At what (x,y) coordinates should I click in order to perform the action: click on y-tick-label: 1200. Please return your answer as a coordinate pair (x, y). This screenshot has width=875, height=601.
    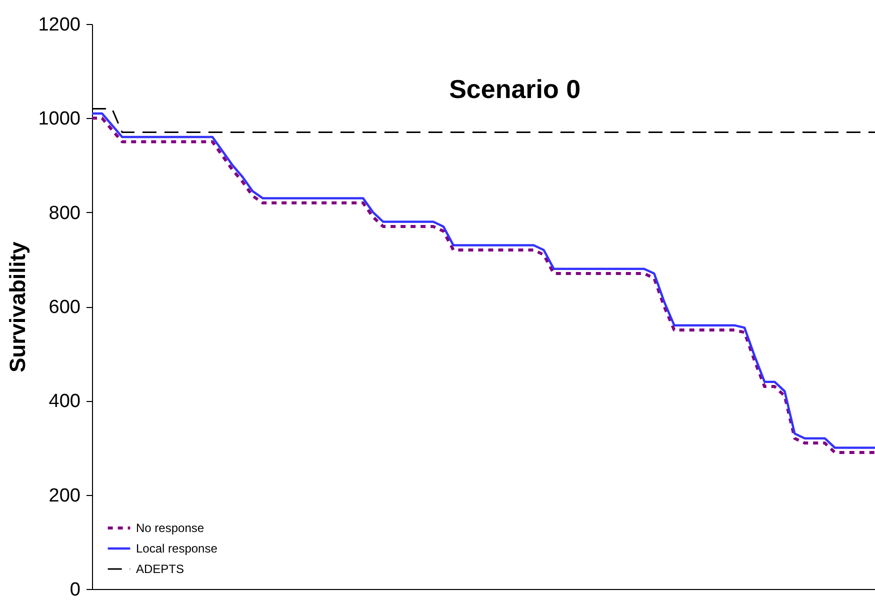
    Looking at the image, I should click on (59, 25).